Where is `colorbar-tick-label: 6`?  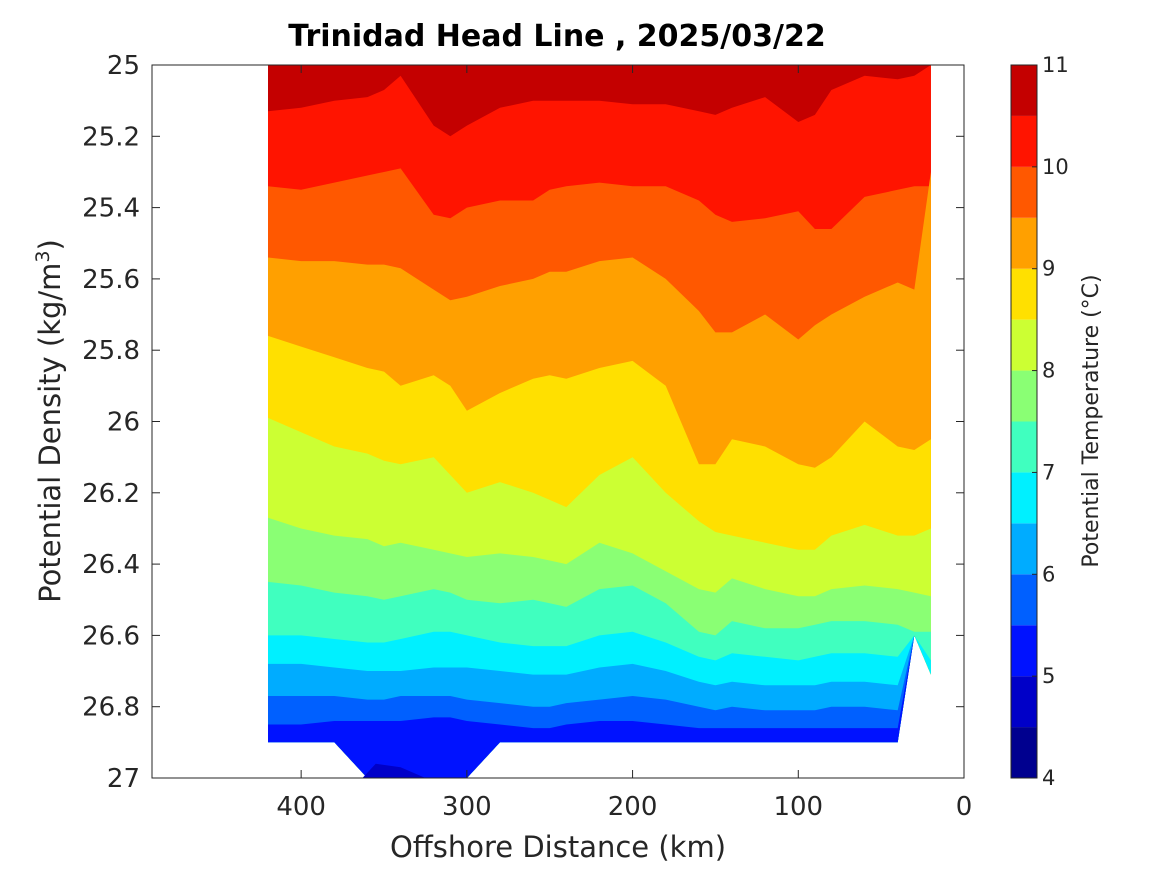
colorbar-tick-label: 6 is located at coordinates (1048, 574).